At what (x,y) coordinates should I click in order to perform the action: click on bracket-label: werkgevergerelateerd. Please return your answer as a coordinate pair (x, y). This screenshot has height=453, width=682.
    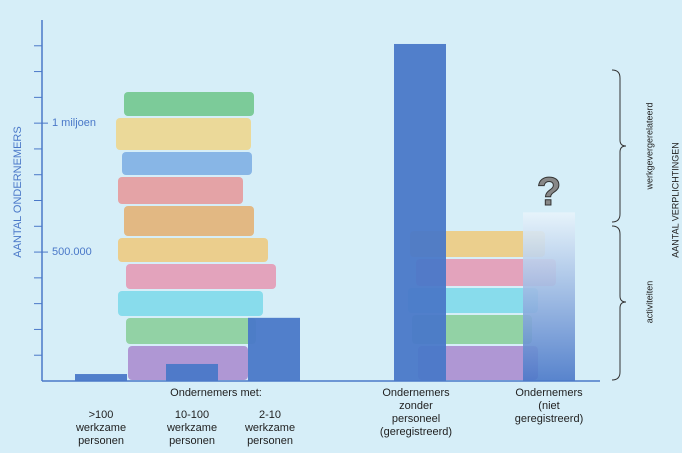
    Looking at the image, I should click on (649, 146).